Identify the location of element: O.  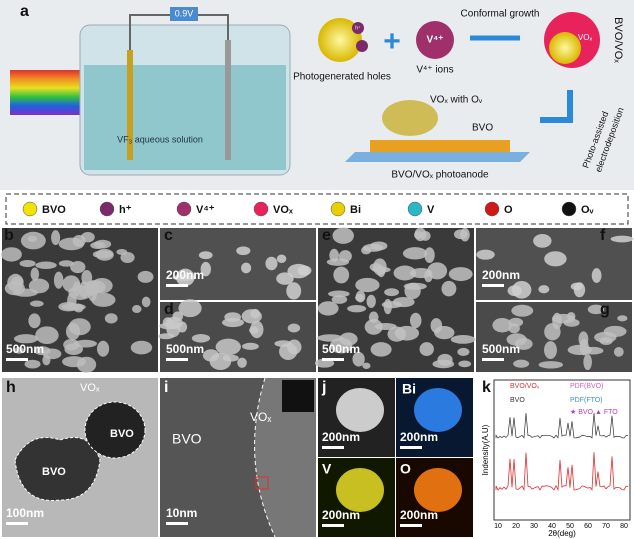
(405, 469).